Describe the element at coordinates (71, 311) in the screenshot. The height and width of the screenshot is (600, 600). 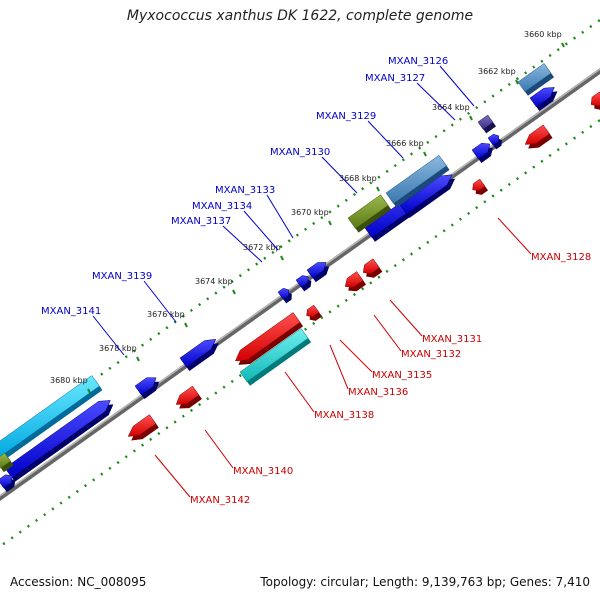
I see `gene-label-forward: MXAN_3141` at that location.